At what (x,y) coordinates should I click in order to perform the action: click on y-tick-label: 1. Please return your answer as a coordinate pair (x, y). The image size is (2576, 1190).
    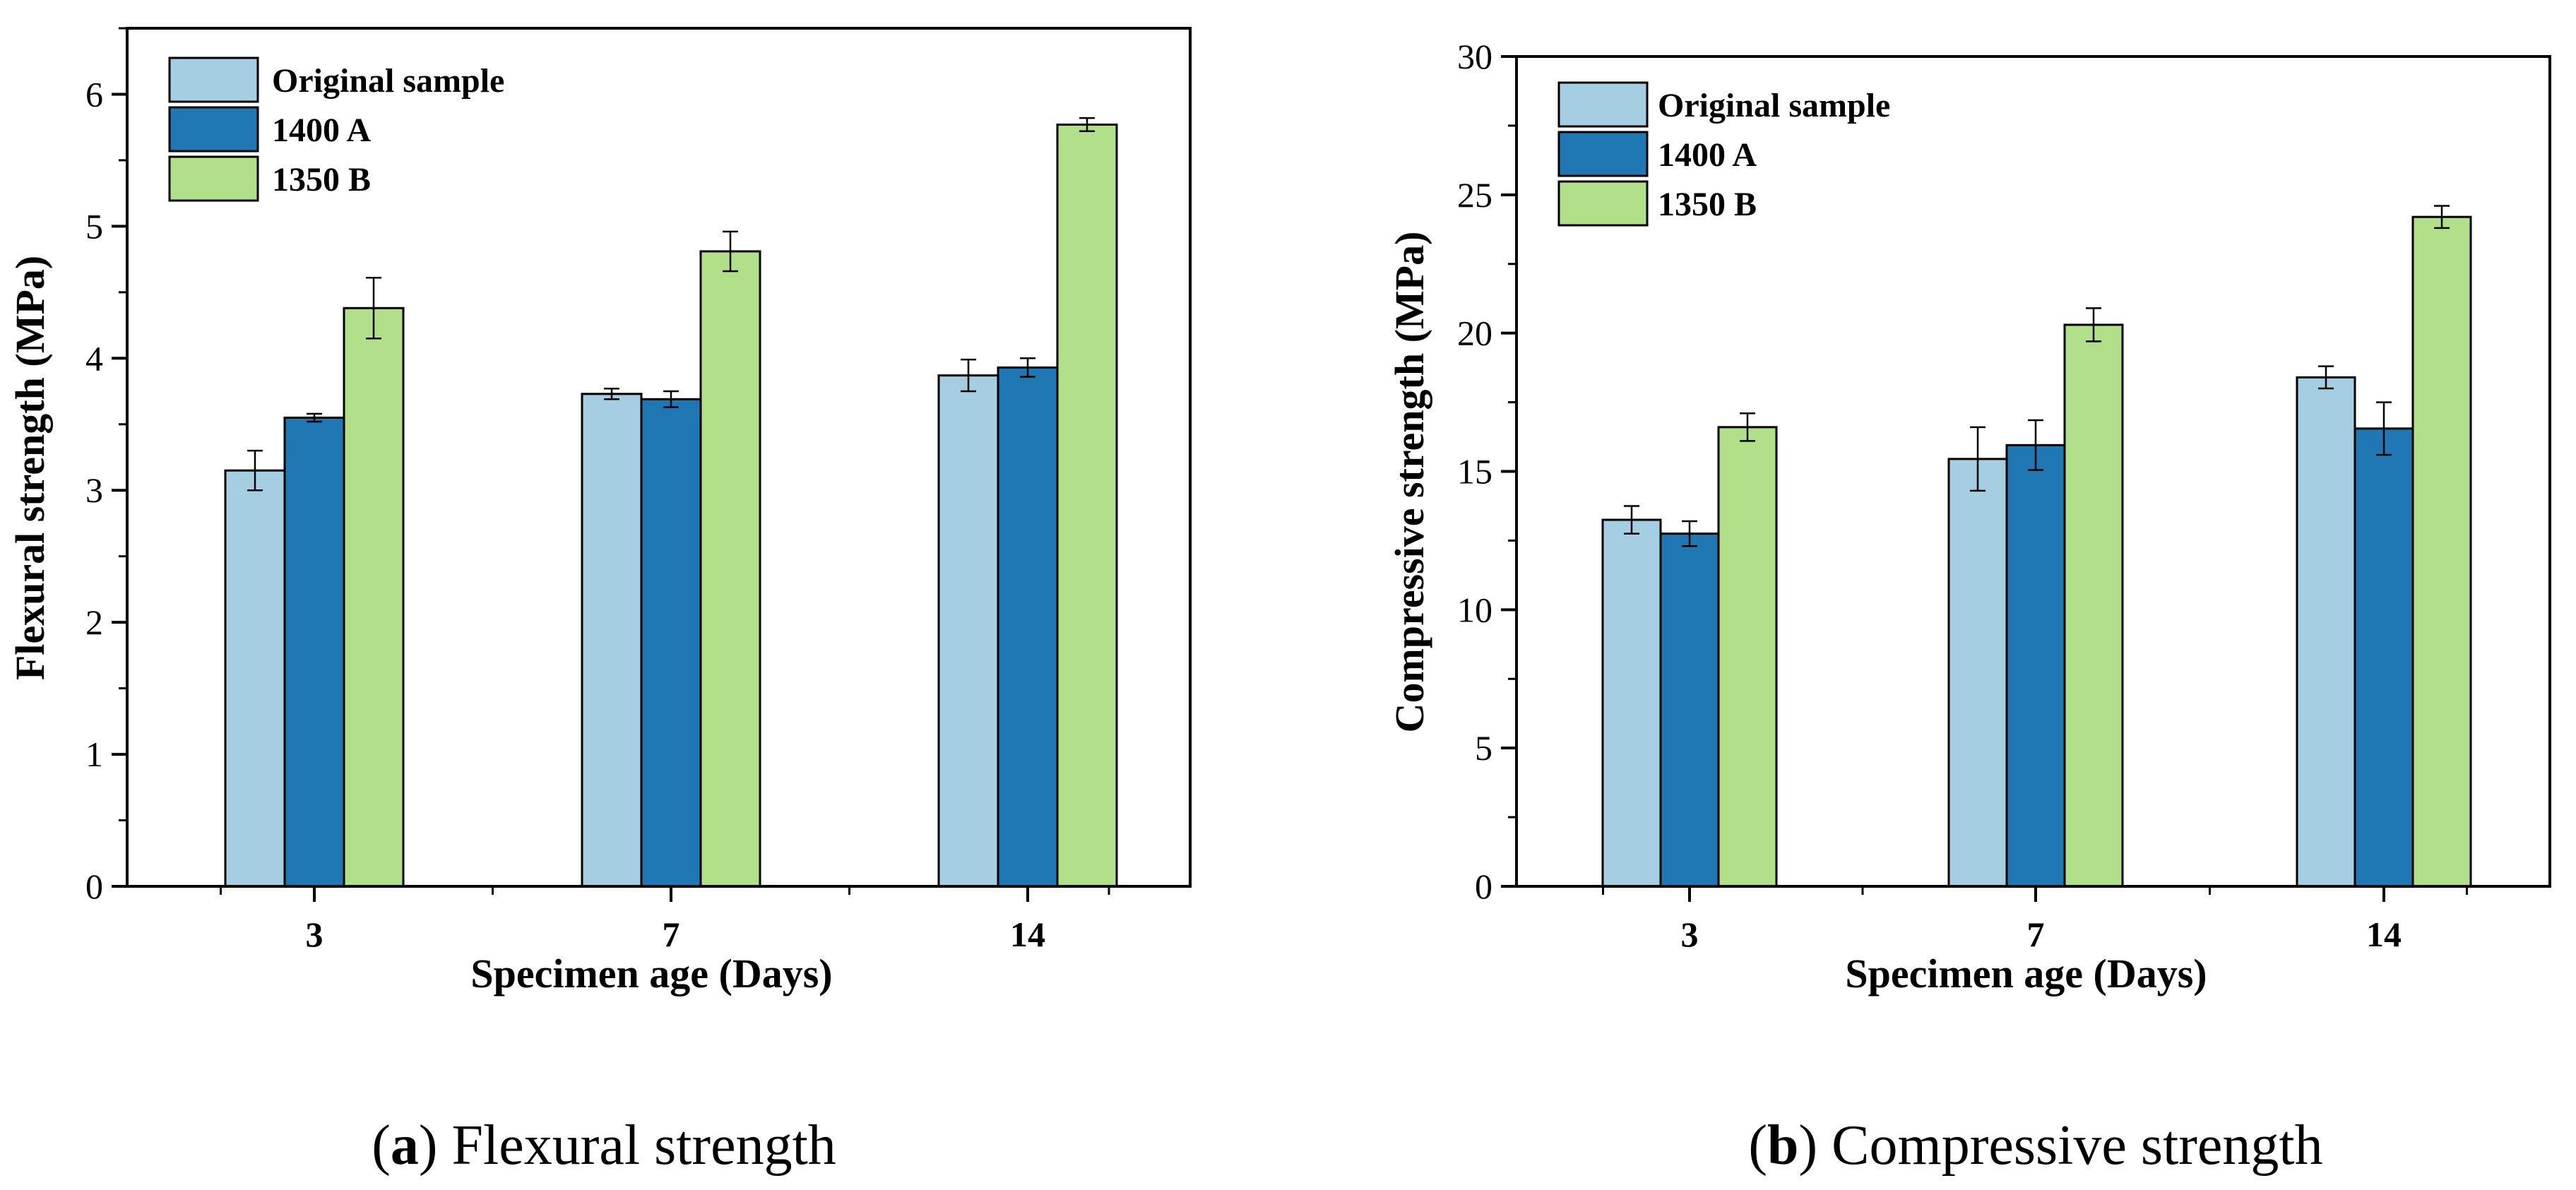
    Looking at the image, I should click on (94, 754).